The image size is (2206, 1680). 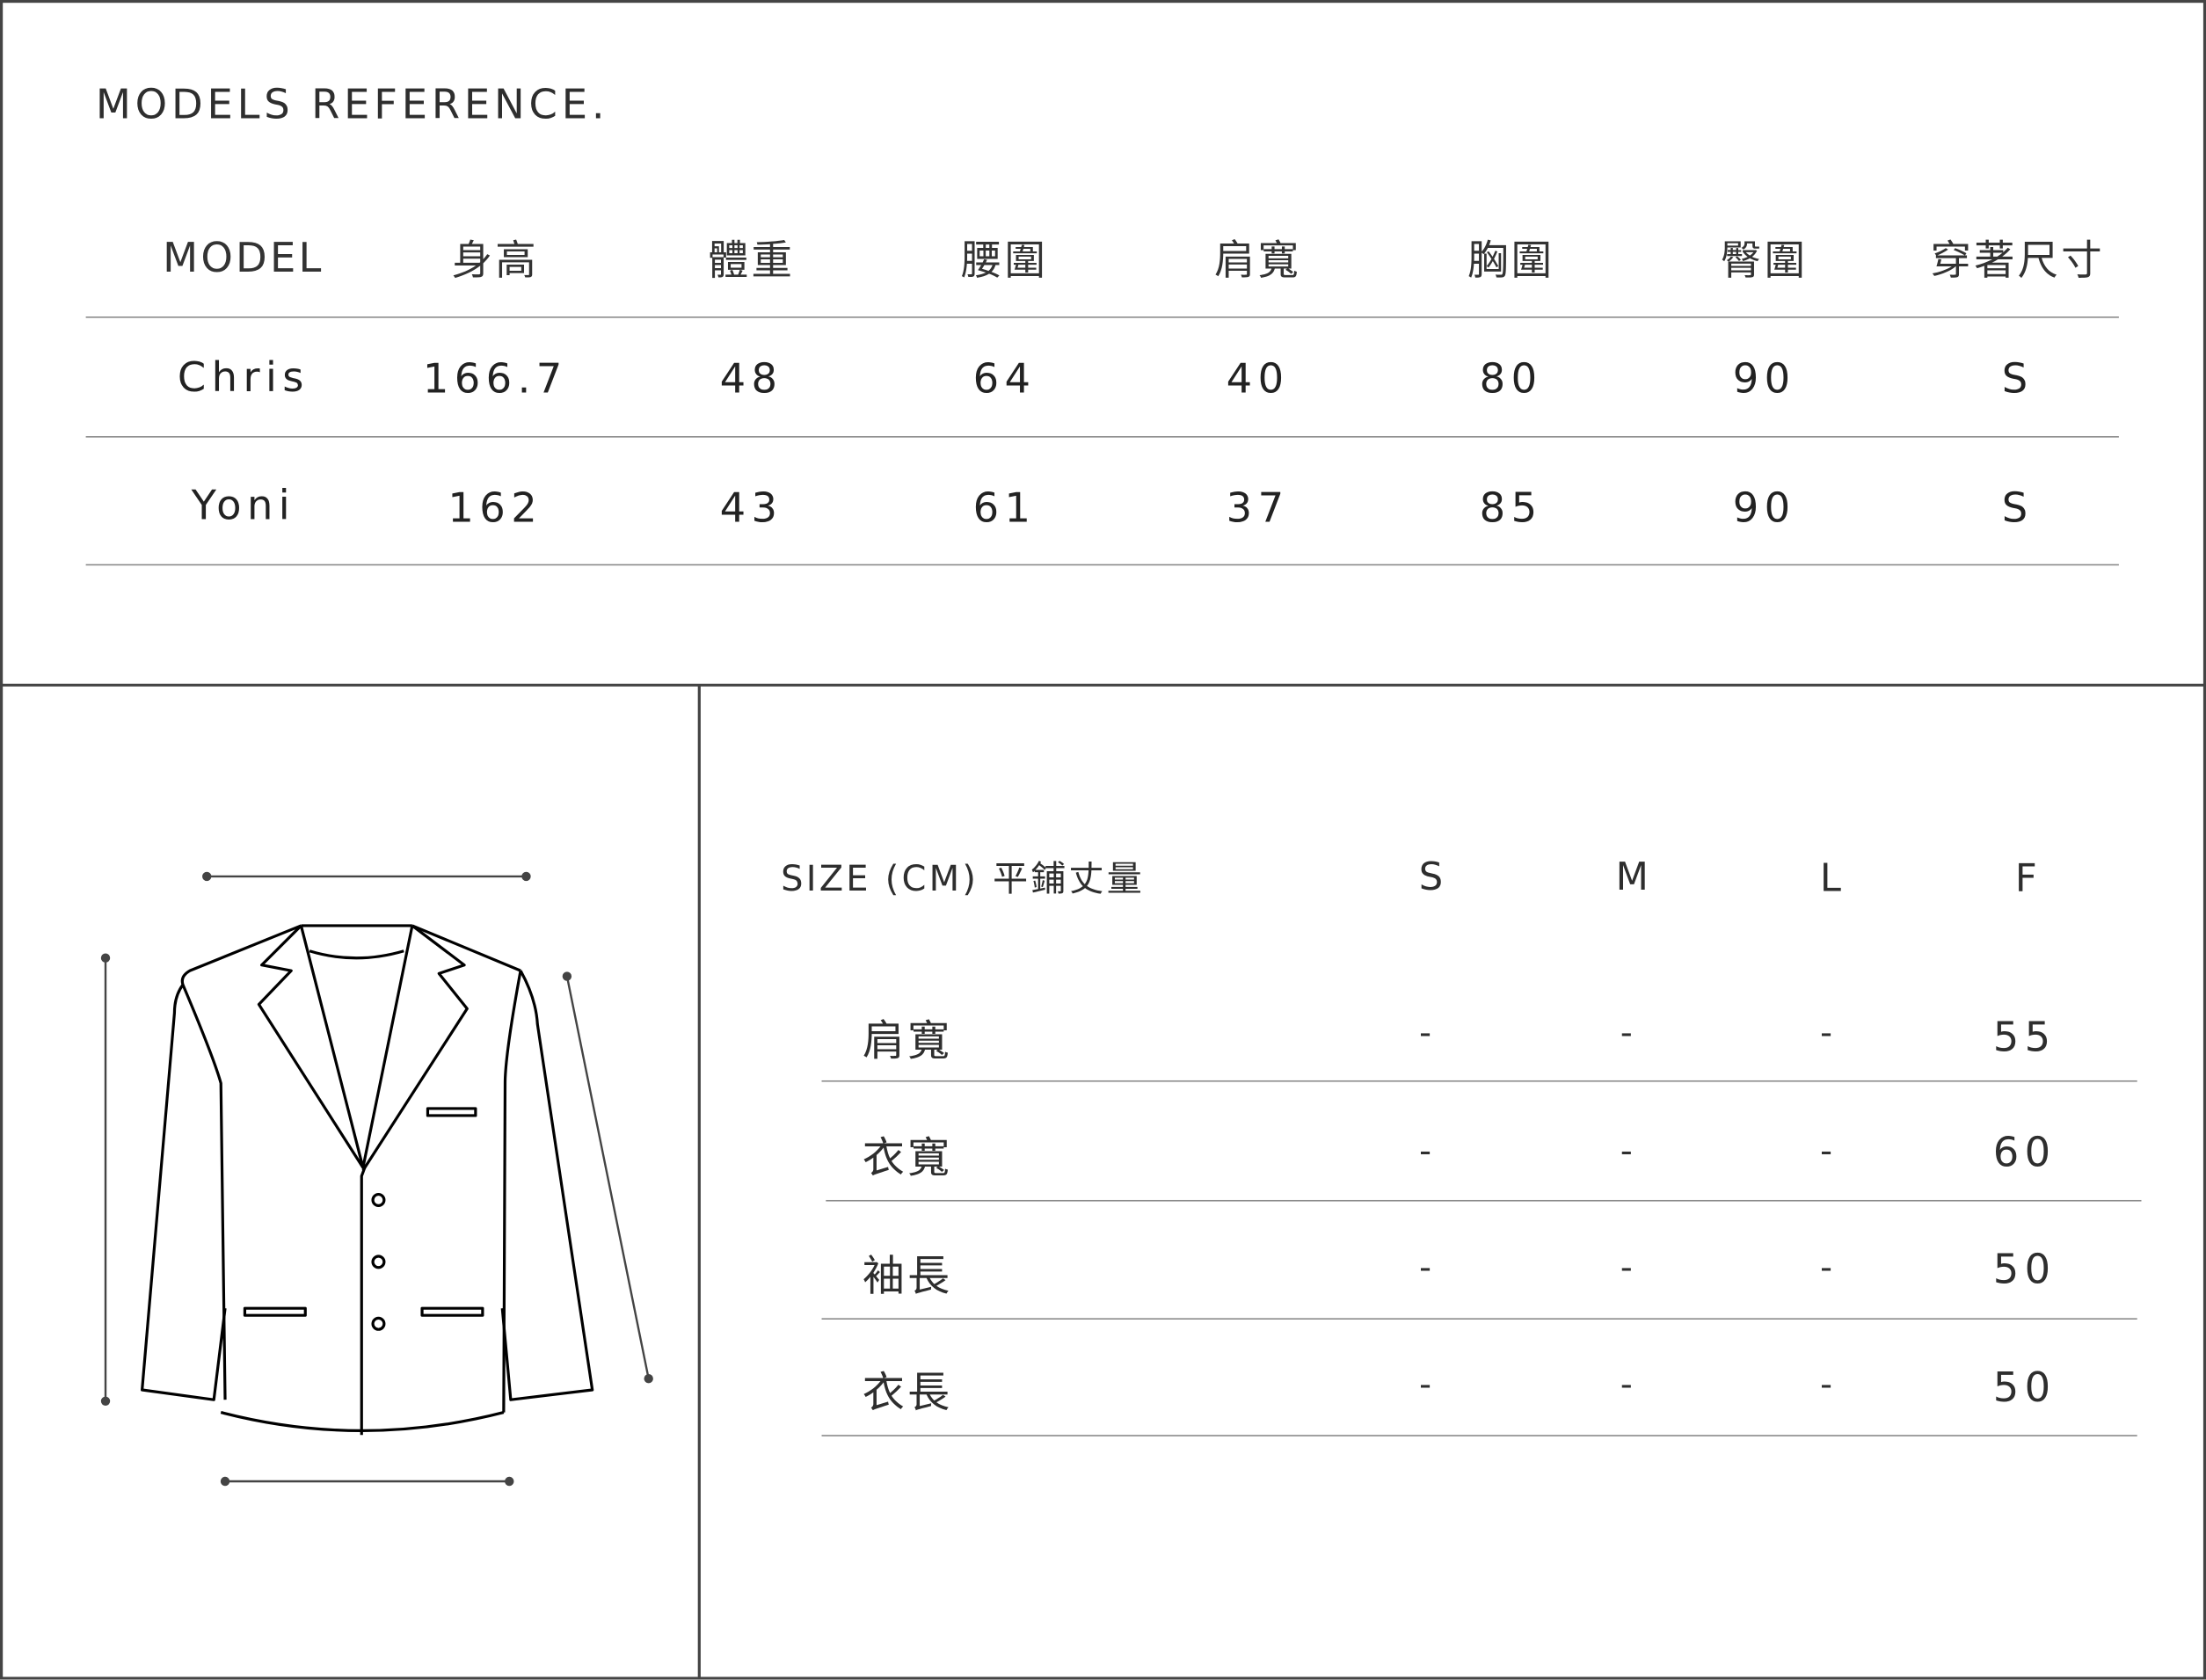 What do you see at coordinates (1258, 378) in the screenshot?
I see `cell-shoulder: 40` at bounding box center [1258, 378].